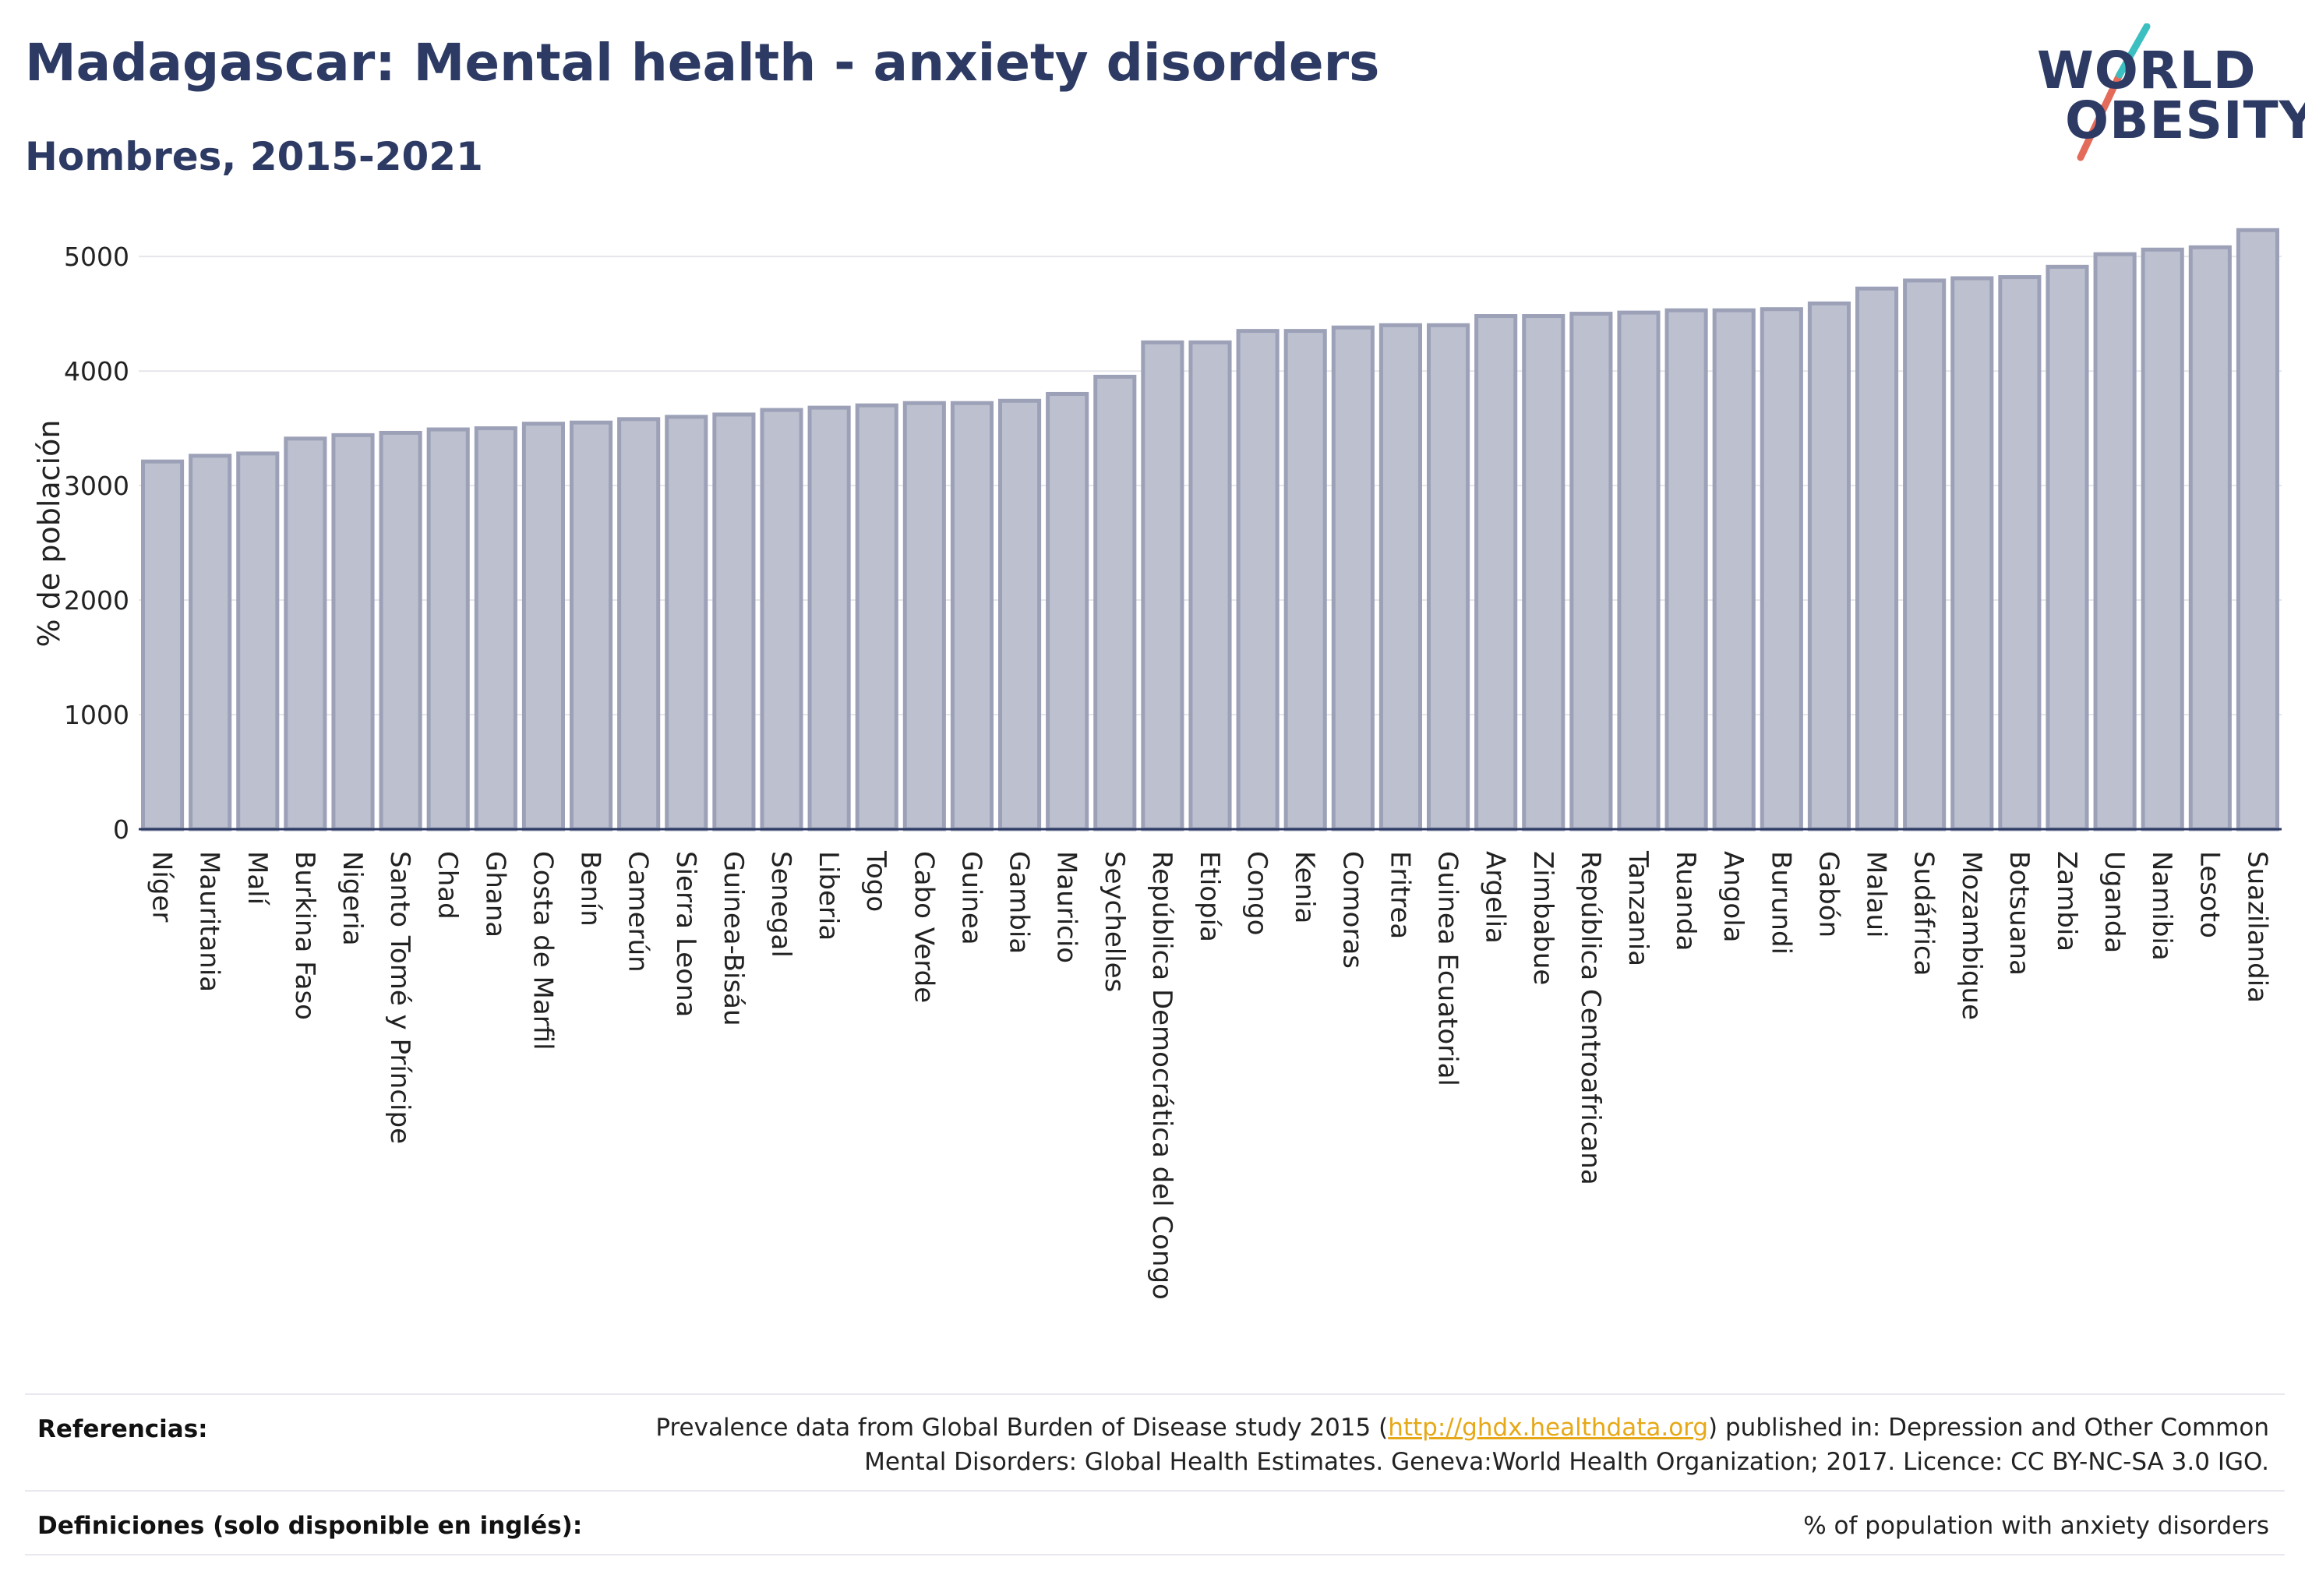  What do you see at coordinates (1155, 1491) in the screenshot?
I see `footer-divider-middle` at bounding box center [1155, 1491].